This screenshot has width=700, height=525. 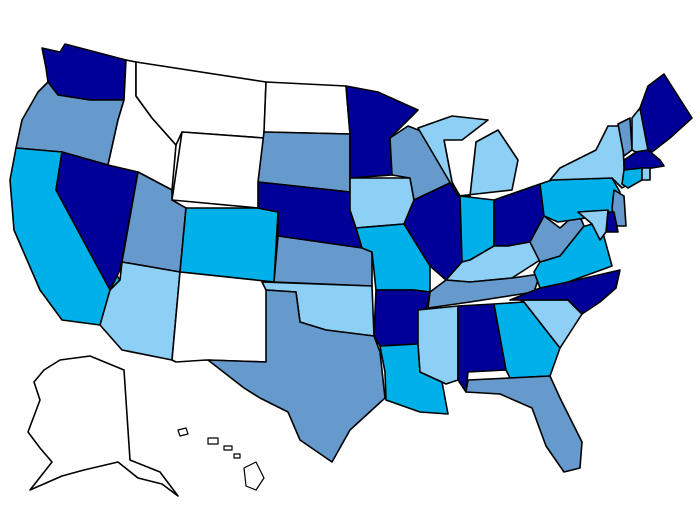 What do you see at coordinates (632, 178) in the screenshot?
I see `state-ct` at bounding box center [632, 178].